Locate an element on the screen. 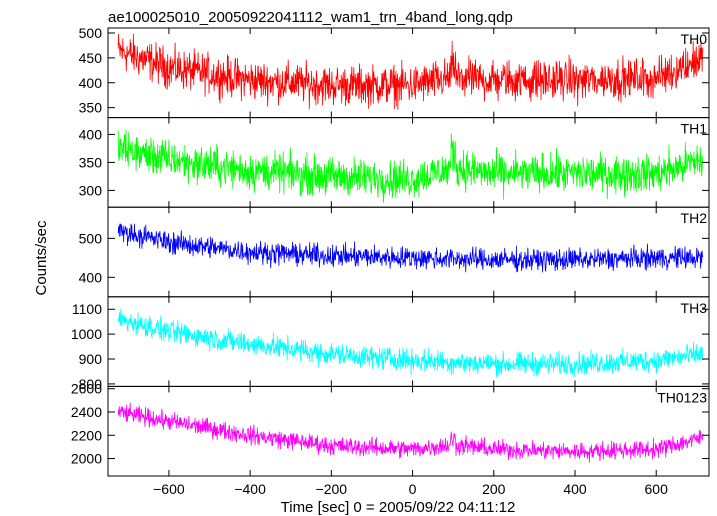 This screenshot has height=516, width=717. x-axis: −600 −400 −200 0 200 400 600 is located at coordinates (410, 489).